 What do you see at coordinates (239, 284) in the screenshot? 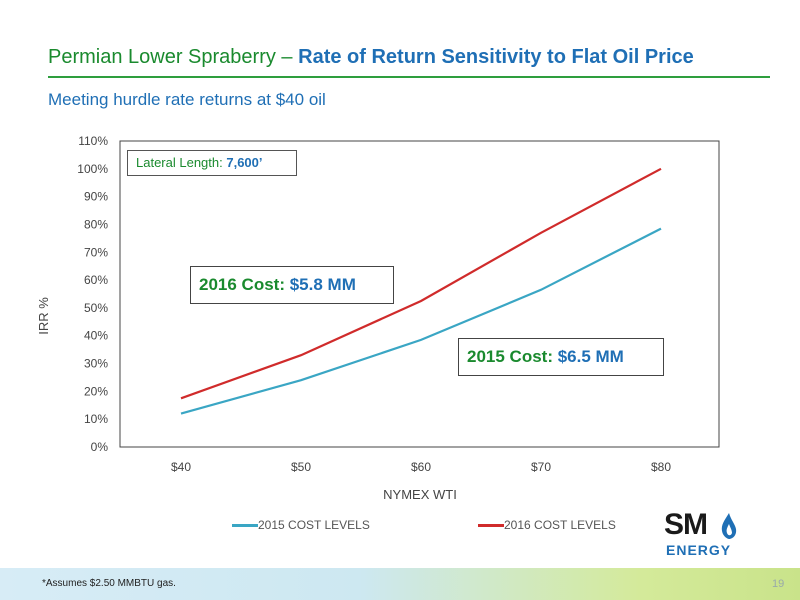
I see `cost-2016-label: 2016 Cost` at bounding box center [239, 284].